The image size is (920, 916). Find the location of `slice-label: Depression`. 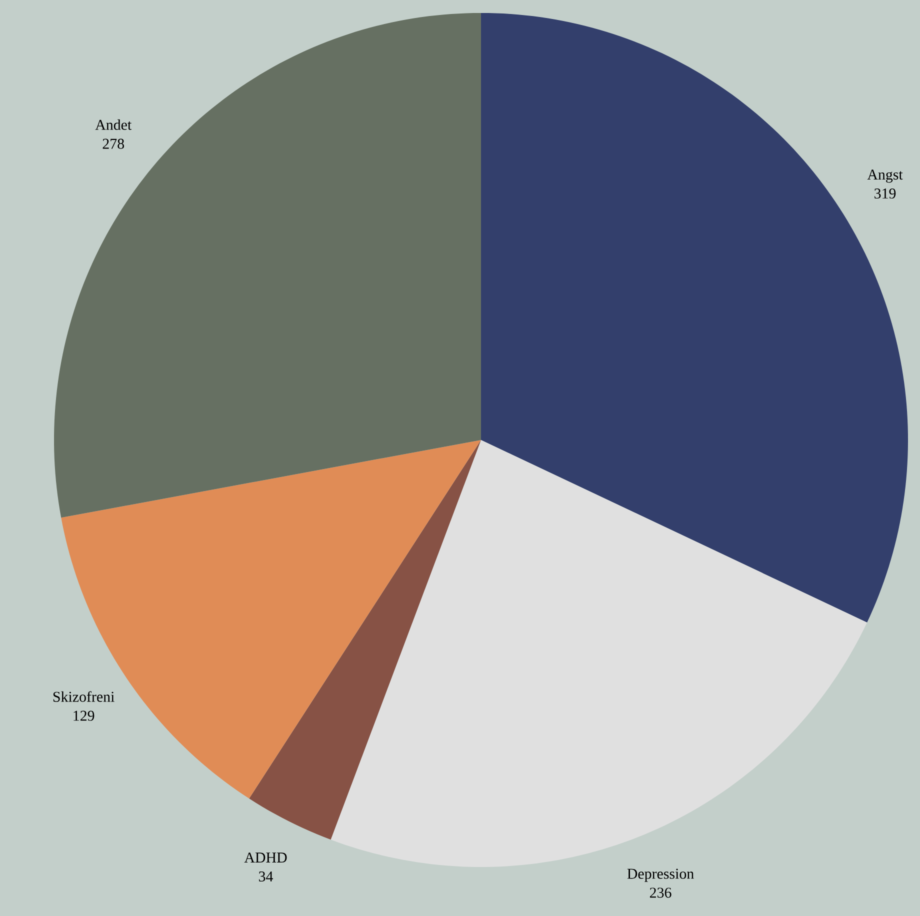

slice-label: Depression is located at coordinates (660, 875).